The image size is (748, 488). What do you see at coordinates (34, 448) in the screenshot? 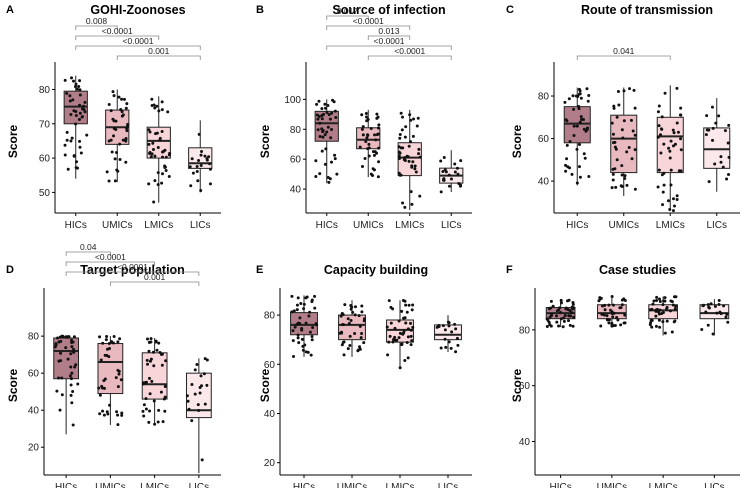
I see `y-tick-label: 20` at bounding box center [34, 448].